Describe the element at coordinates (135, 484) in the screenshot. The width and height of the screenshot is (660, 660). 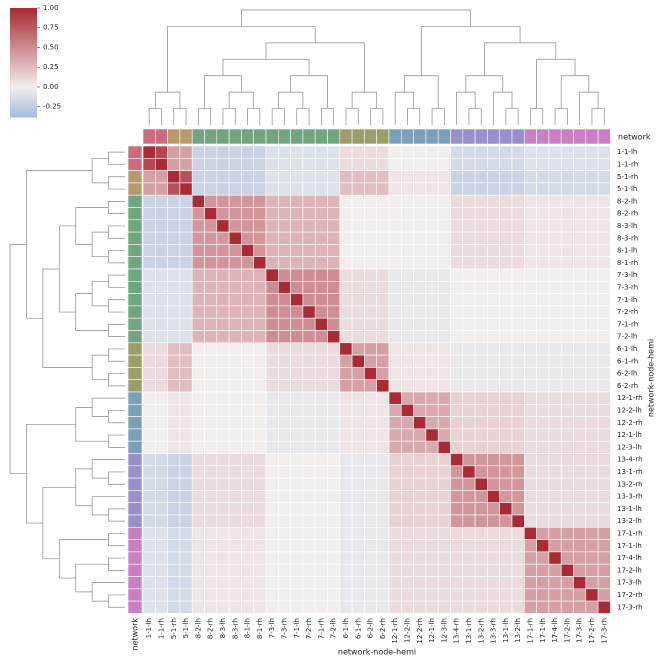
I see `row-color` at that location.